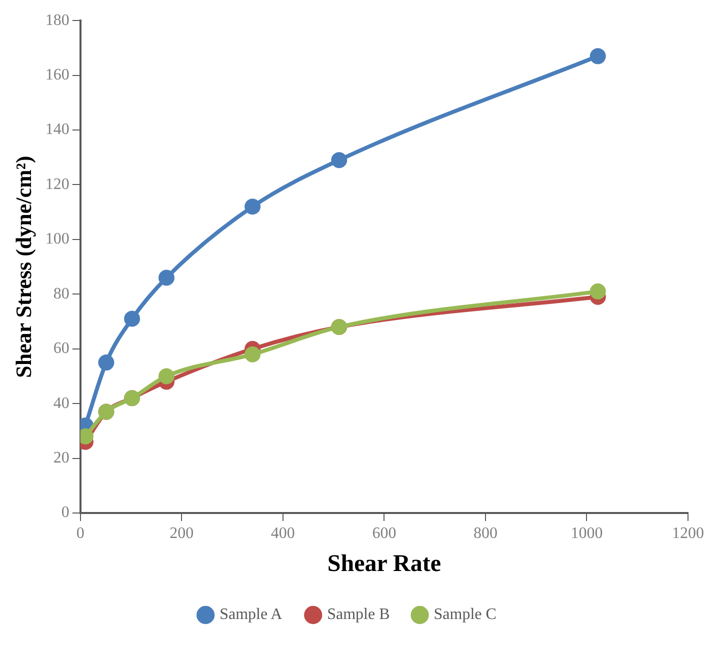  What do you see at coordinates (384, 563) in the screenshot?
I see `x-axis-title: Shear Rate` at bounding box center [384, 563].